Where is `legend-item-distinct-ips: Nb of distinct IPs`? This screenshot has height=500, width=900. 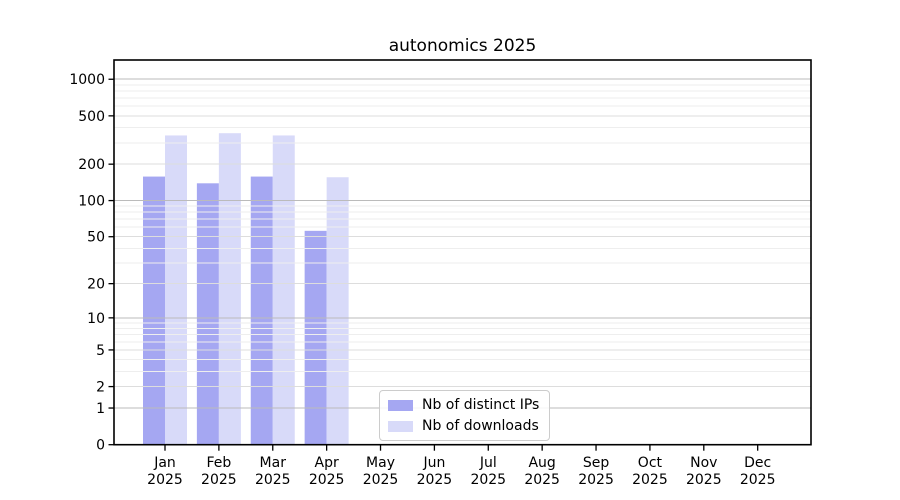 legend-item-distinct-ips: Nb of distinct IPs is located at coordinates (463, 405).